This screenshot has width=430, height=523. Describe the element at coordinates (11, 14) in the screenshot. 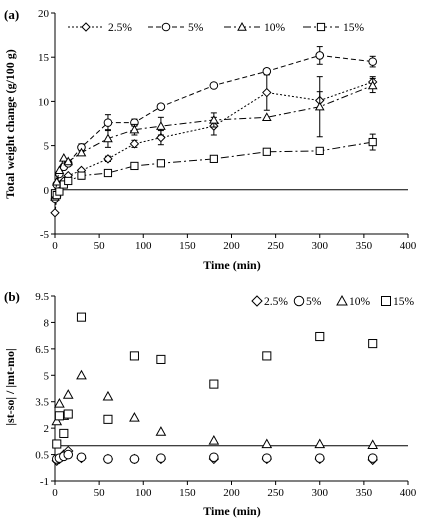

I see `panel-label-a: (a)` at that location.